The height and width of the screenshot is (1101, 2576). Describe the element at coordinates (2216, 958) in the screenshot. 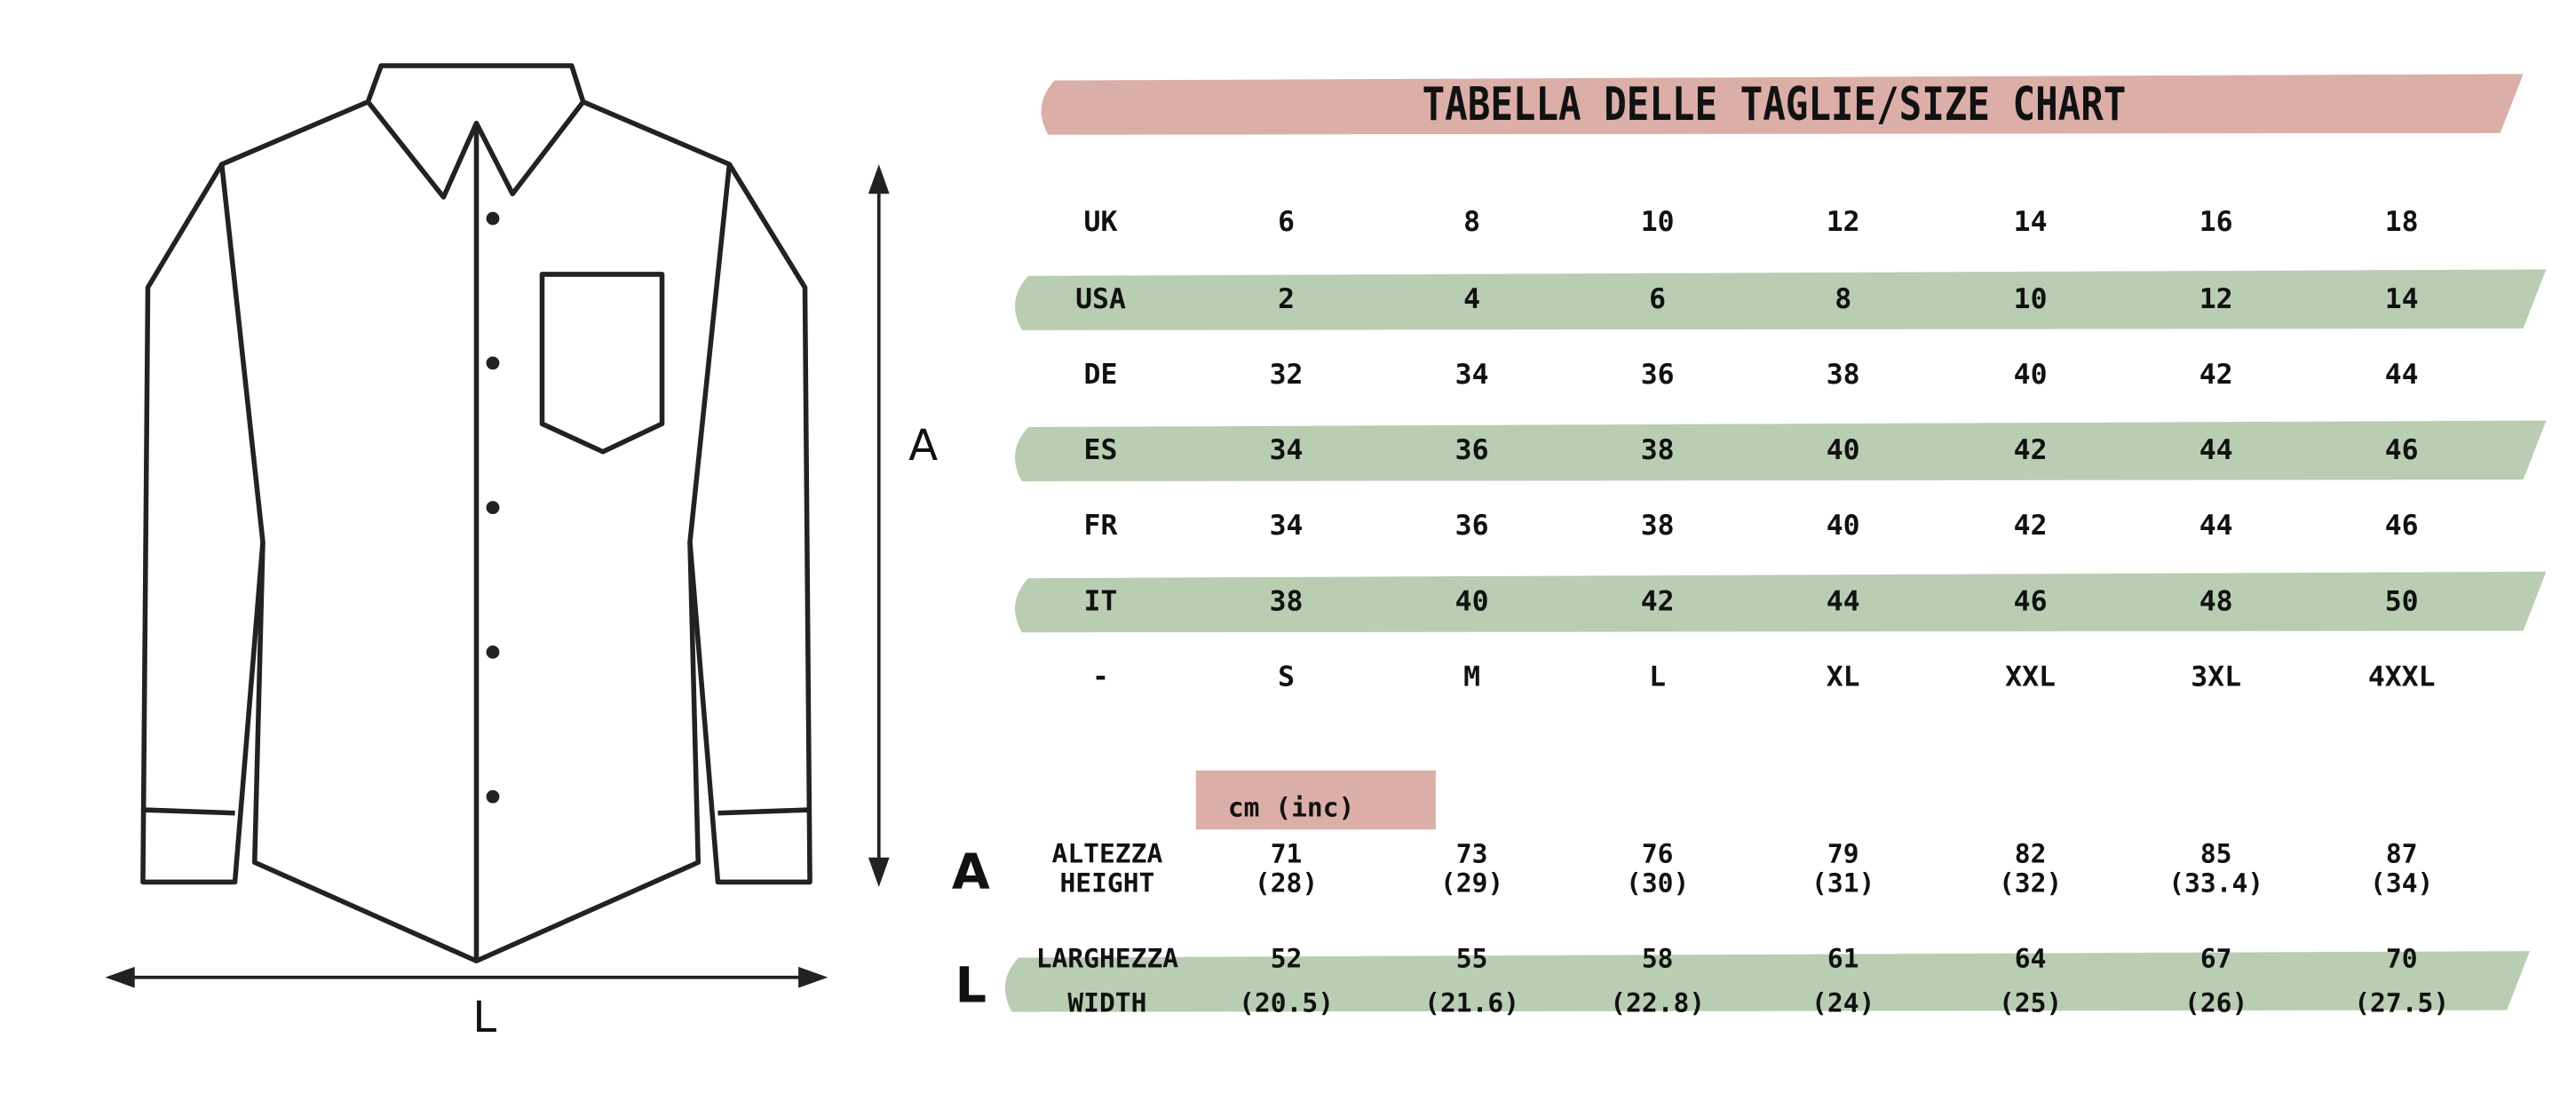

I see `measure-cm: 67` at that location.